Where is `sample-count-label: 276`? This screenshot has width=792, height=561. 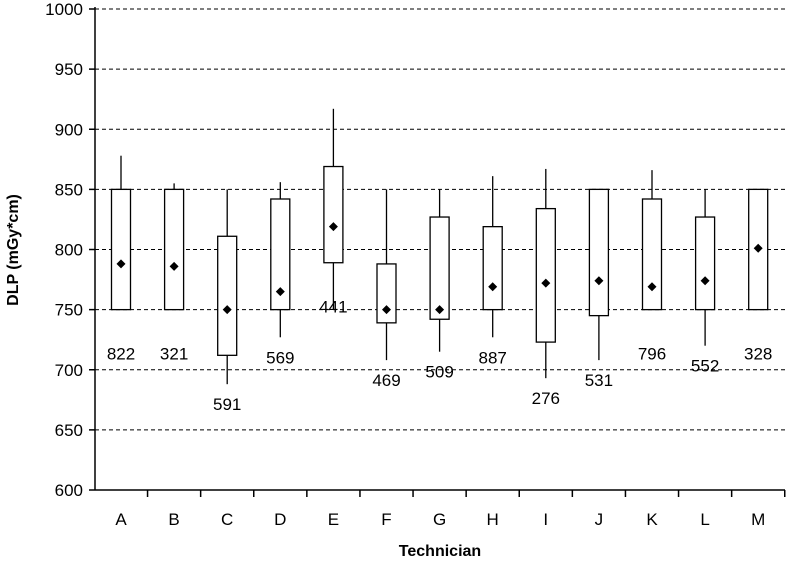 sample-count-label: 276 is located at coordinates (546, 398).